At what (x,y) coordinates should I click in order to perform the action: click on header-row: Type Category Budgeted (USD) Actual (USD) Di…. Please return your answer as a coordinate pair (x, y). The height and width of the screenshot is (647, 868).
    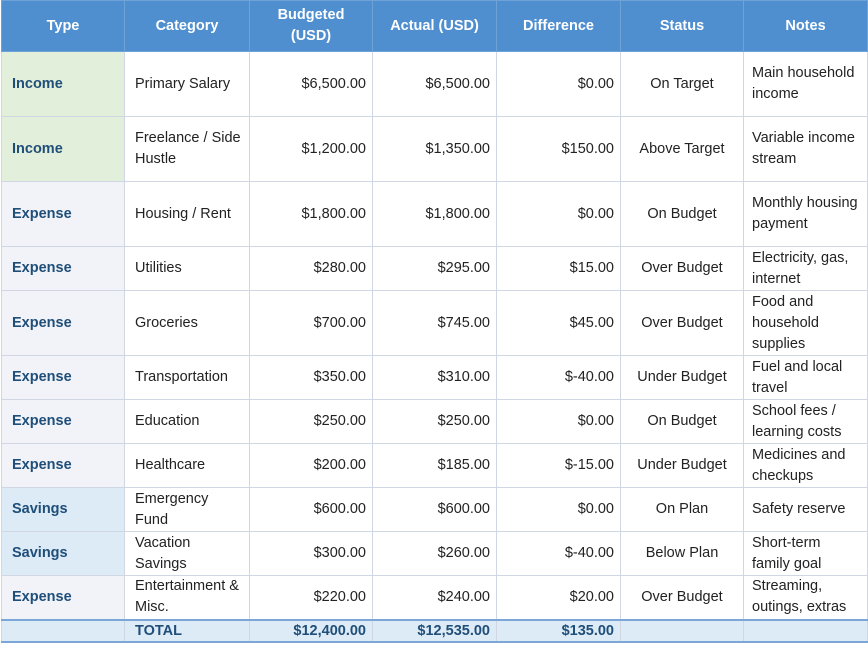
    Looking at the image, I should click on (434, 26).